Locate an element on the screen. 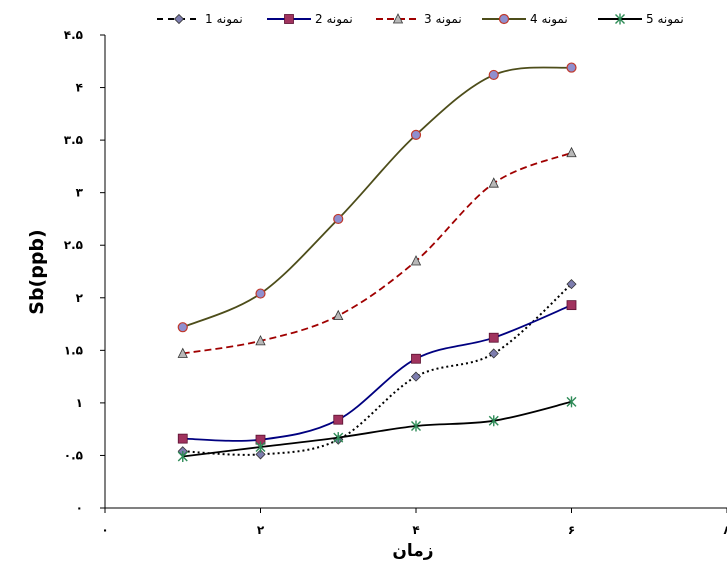  x-tick-label: ۸ is located at coordinates (725, 530).